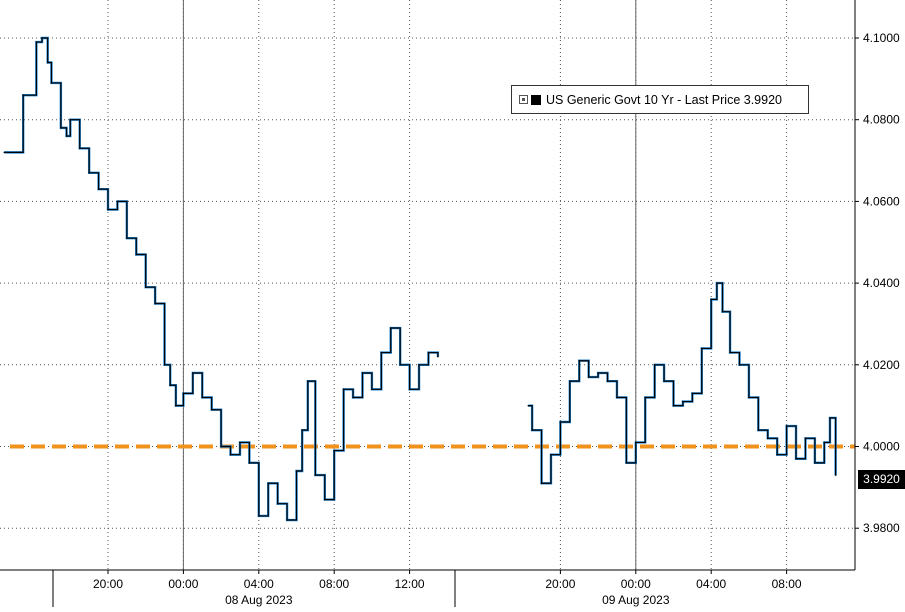  What do you see at coordinates (259, 600) in the screenshot?
I see `date-label: 08 Aug 2023` at bounding box center [259, 600].